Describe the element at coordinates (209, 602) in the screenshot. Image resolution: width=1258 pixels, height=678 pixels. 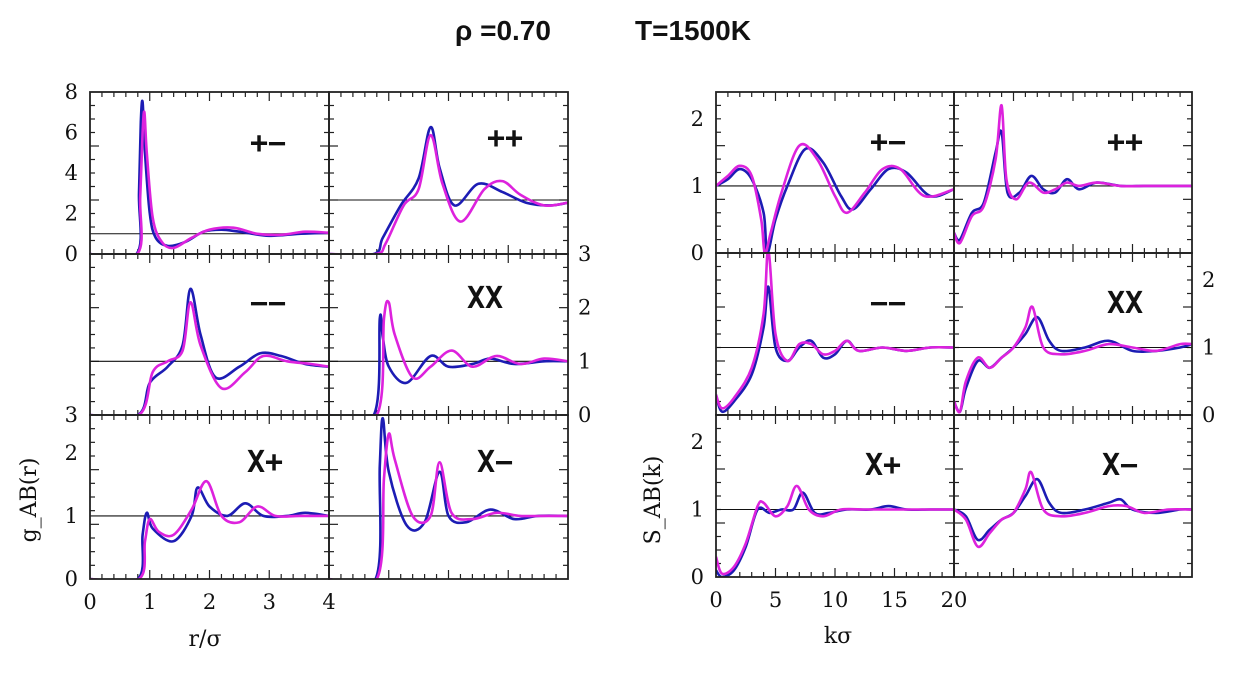
I see `x-tick-label: 2` at that location.